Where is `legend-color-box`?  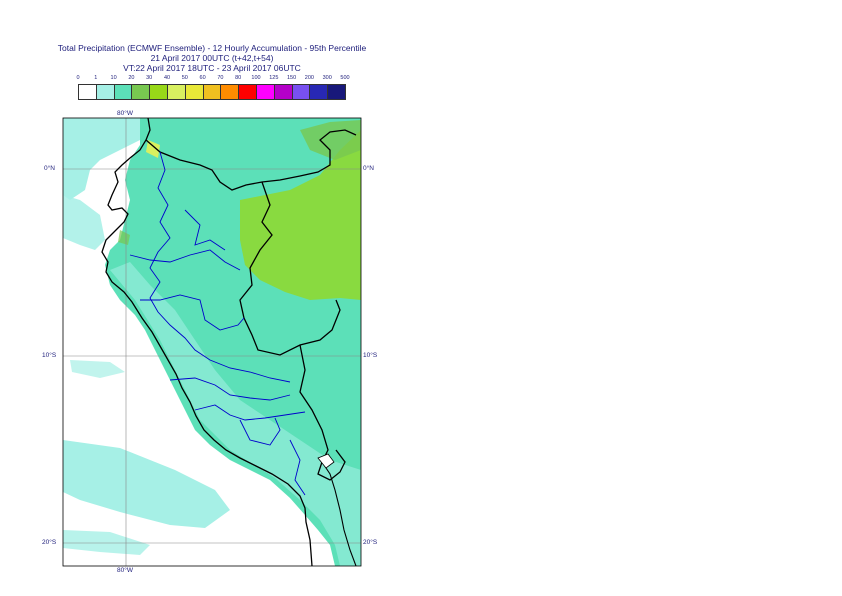 legend-color-box is located at coordinates (336, 92).